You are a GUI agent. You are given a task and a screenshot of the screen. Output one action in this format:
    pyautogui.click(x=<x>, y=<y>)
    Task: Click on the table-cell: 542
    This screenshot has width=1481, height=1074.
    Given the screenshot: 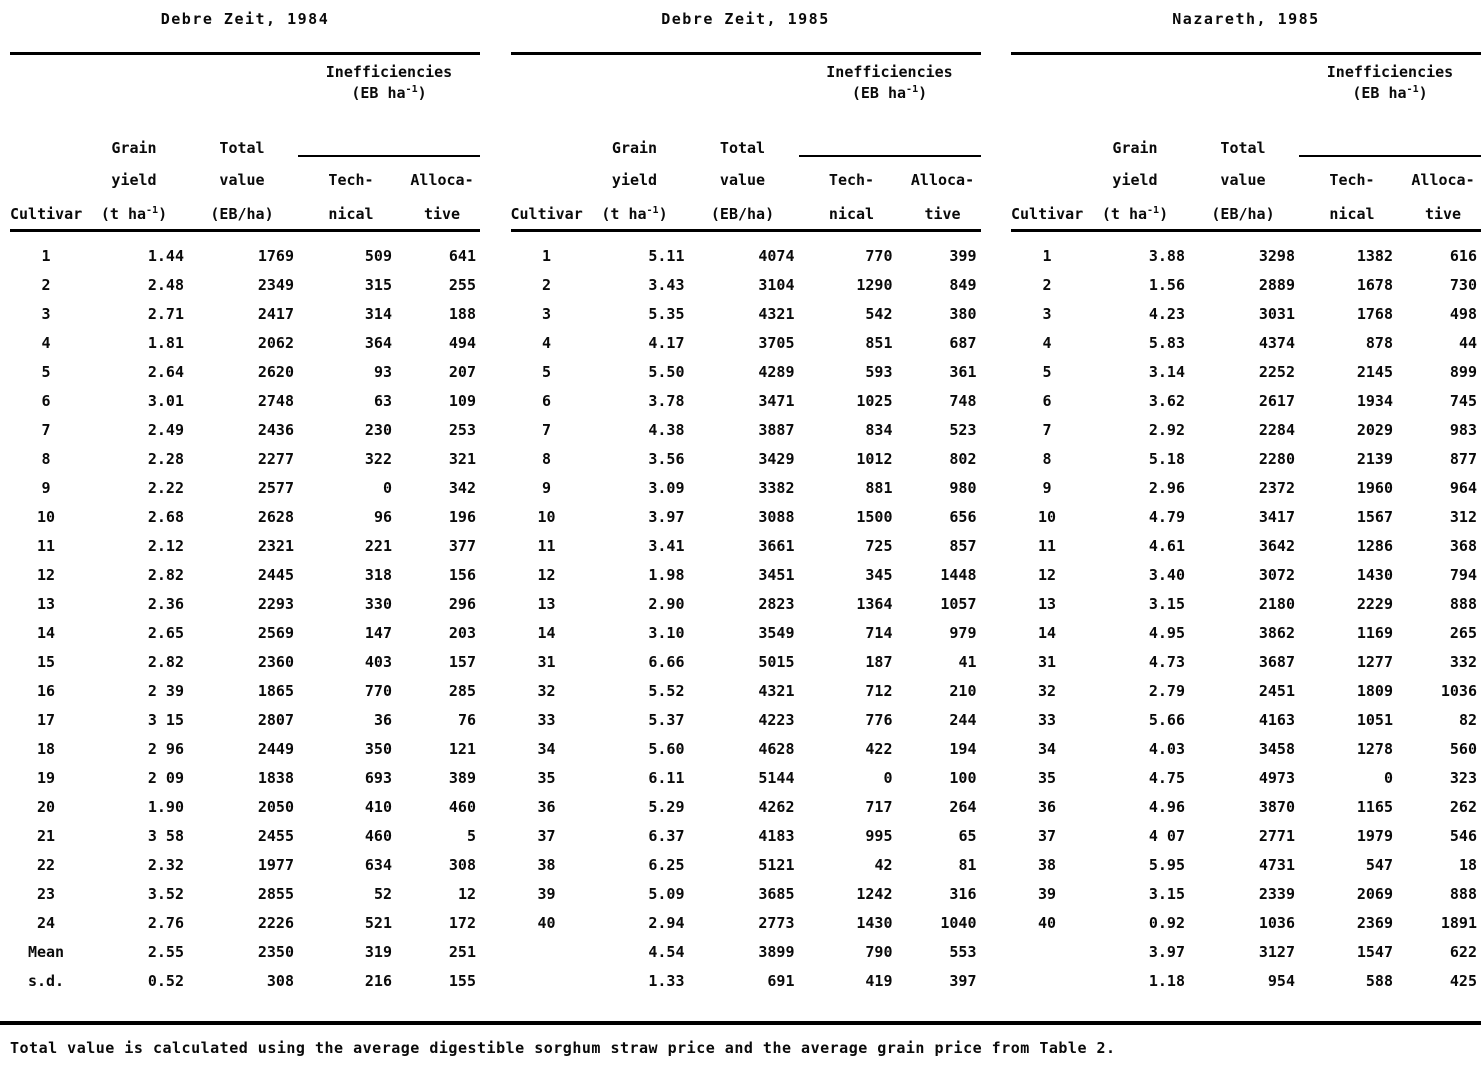 What is the action you would take?
    pyautogui.click(x=879, y=313)
    